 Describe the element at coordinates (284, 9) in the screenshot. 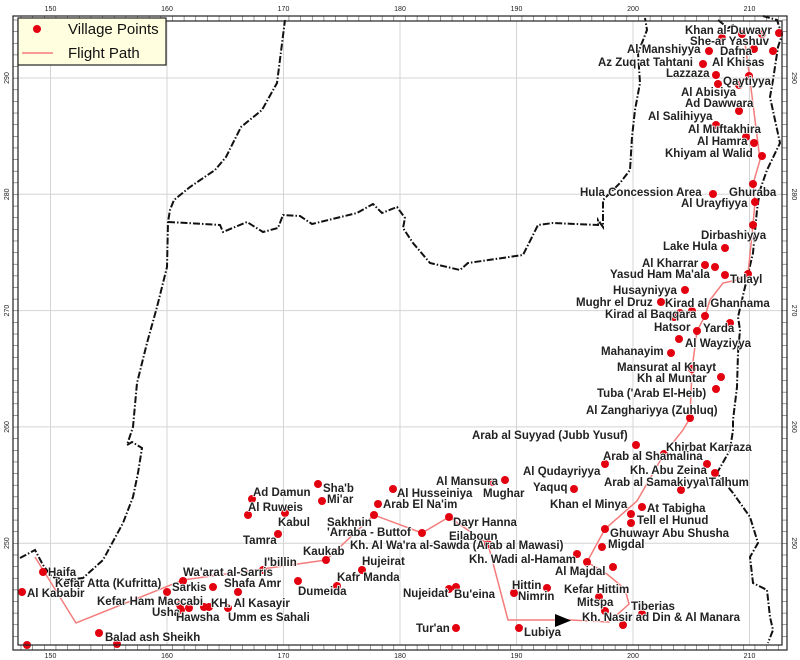

I see `x-tick-top: 170` at that location.